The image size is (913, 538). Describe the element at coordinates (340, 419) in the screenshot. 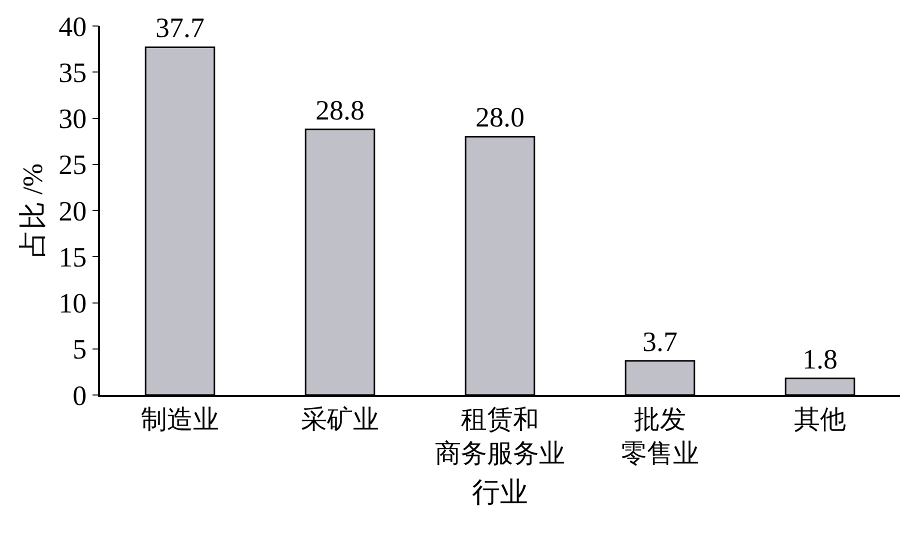

I see `x-tick-label: 采矿业` at that location.